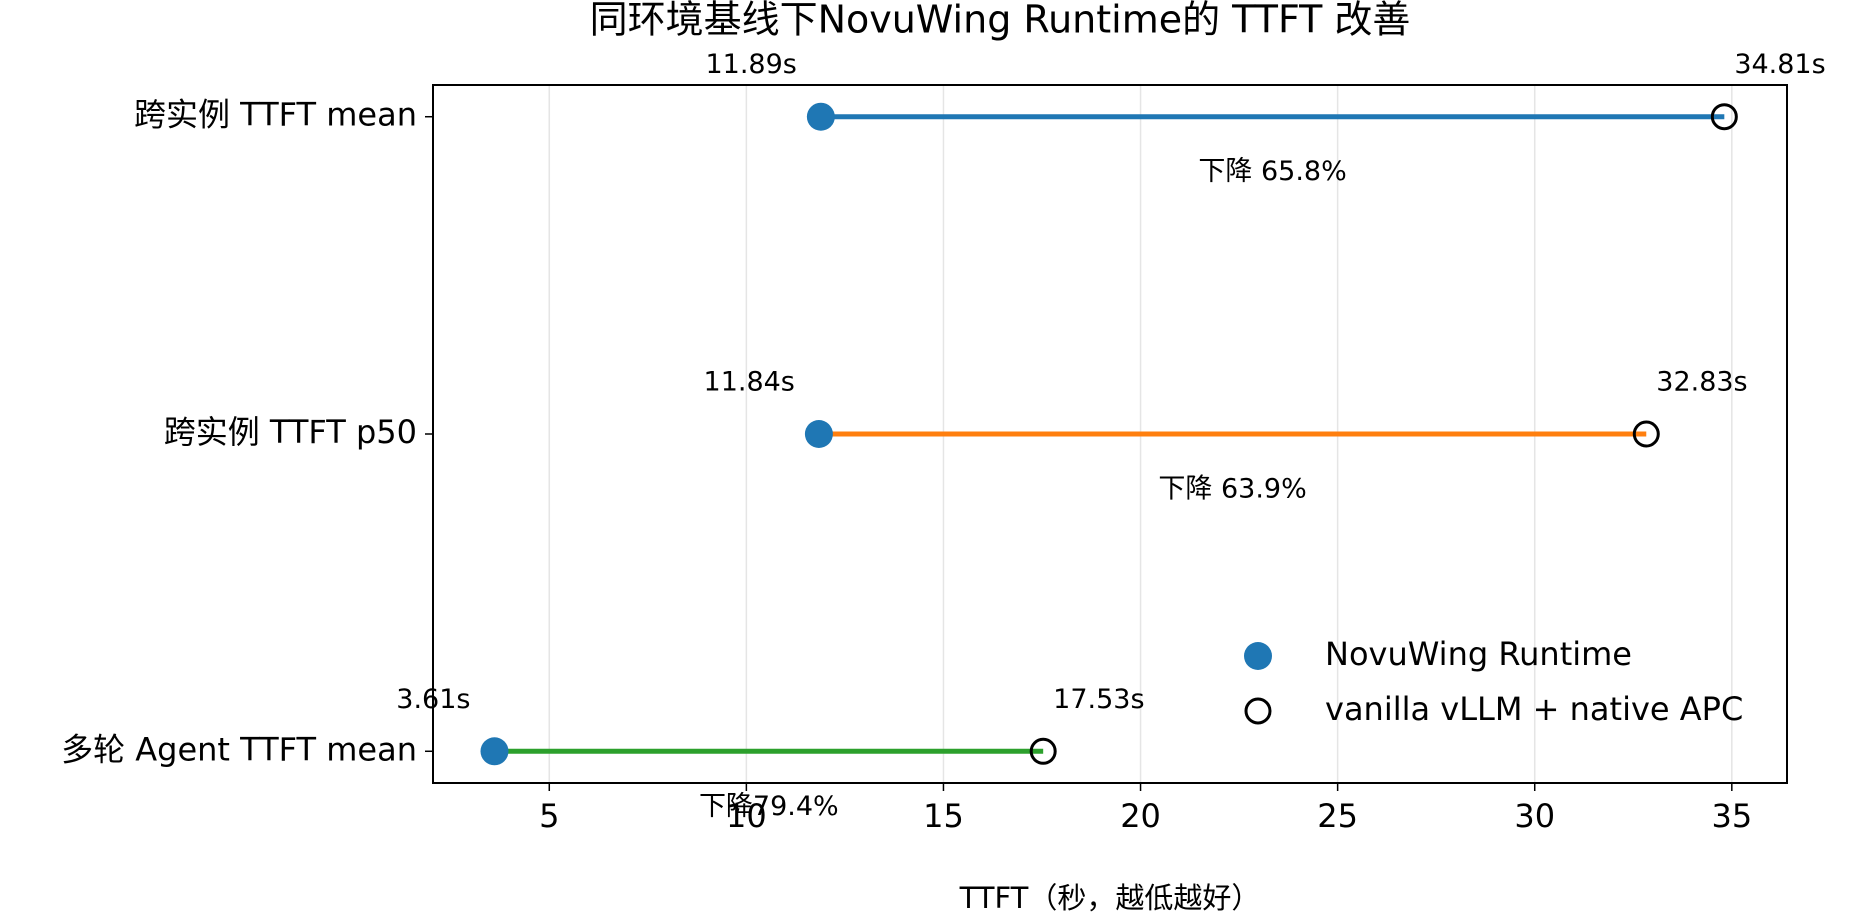 The width and height of the screenshot is (1849, 924). What do you see at coordinates (1272, 171) in the screenshot?
I see `annotation: 下降 65.8%` at bounding box center [1272, 171].